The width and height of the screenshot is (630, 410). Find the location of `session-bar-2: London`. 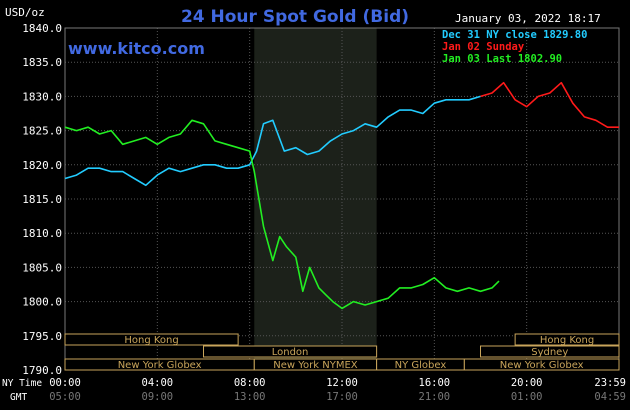

session-bar-2: London is located at coordinates (290, 351).